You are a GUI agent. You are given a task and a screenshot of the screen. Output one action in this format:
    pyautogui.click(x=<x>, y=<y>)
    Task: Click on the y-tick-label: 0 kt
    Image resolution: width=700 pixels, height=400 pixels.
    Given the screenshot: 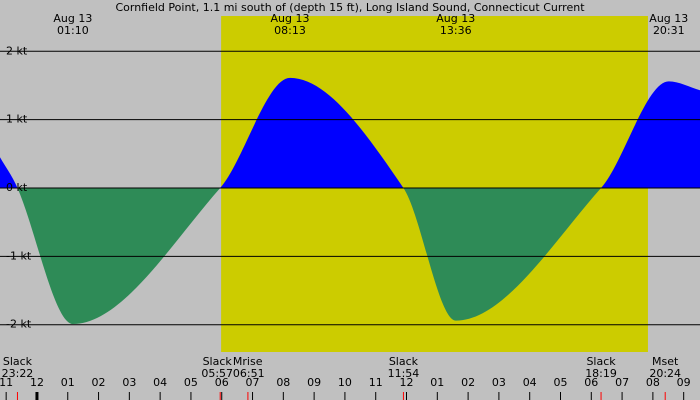 What is the action you would take?
    pyautogui.click(x=17, y=187)
    